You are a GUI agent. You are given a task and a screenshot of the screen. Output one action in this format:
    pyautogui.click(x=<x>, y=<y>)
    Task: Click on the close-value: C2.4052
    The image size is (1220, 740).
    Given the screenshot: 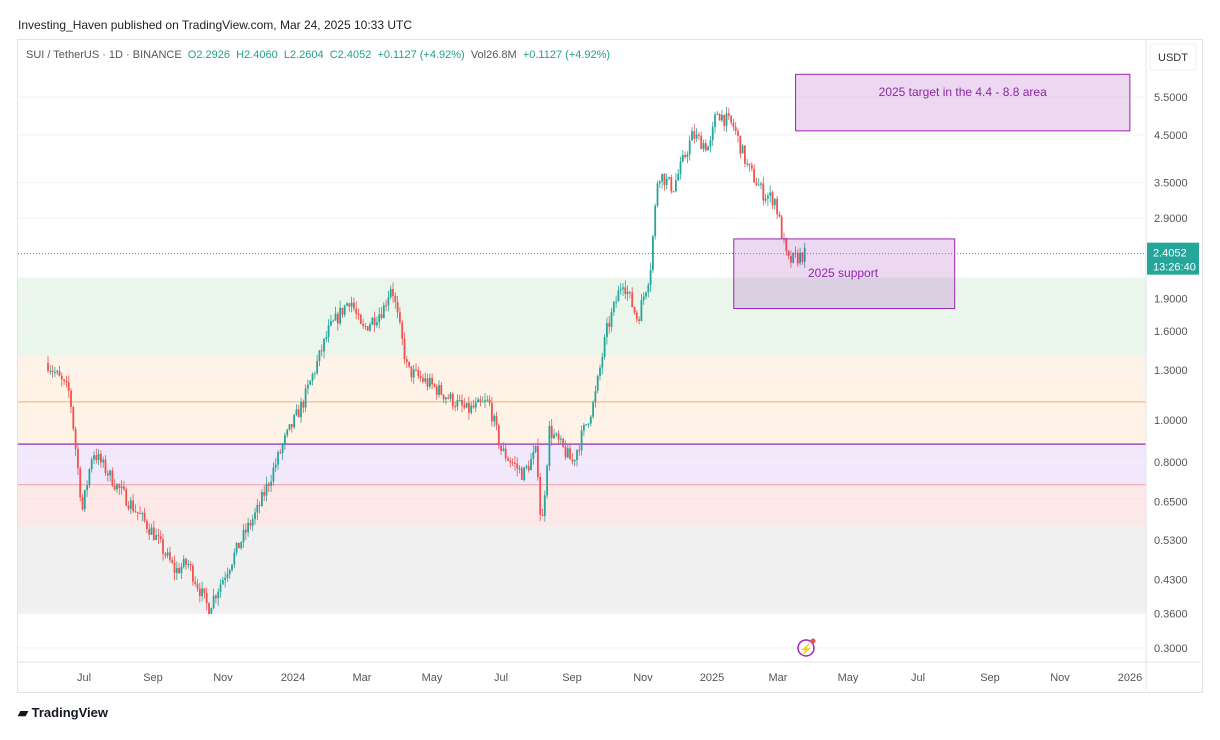 What is the action you would take?
    pyautogui.click(x=350, y=55)
    